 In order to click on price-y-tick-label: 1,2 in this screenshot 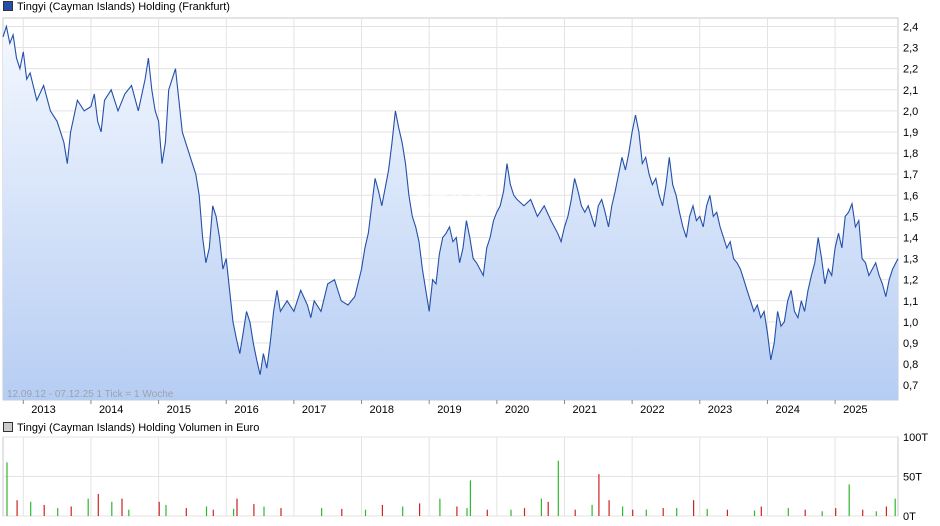, I will do `click(910, 281)`.